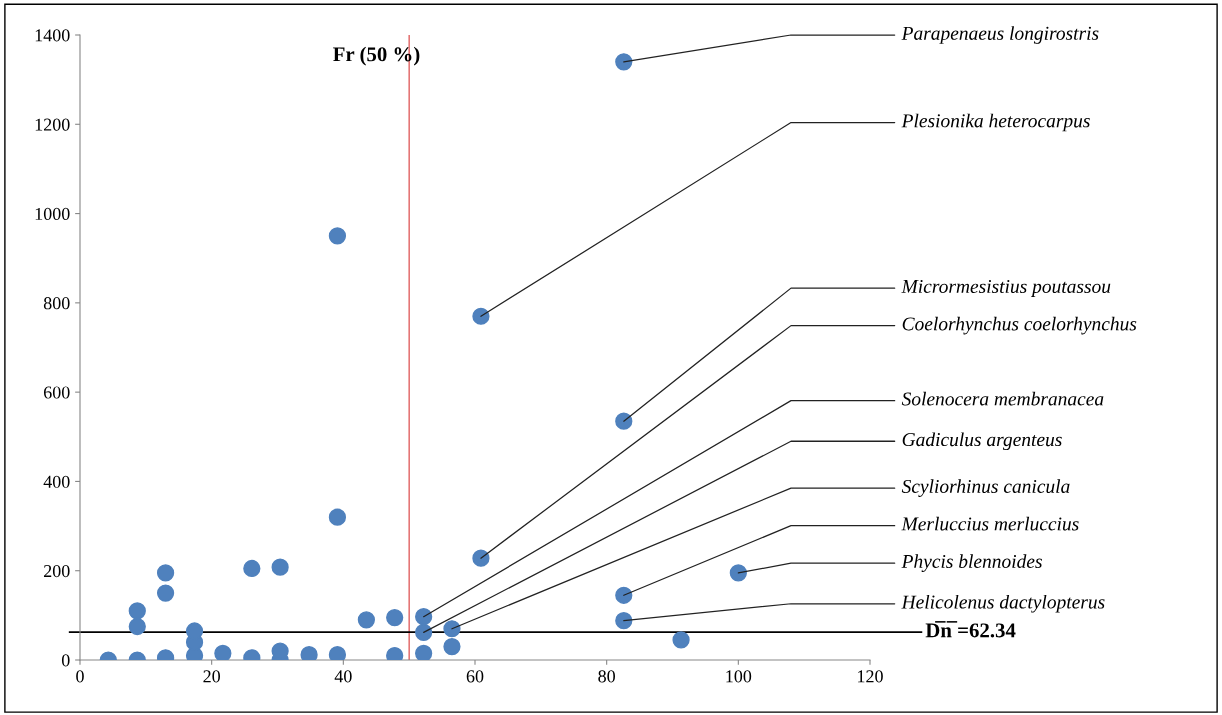 The image size is (1222, 715). What do you see at coordinates (52, 124) in the screenshot?
I see `y-tick-label: 1200` at bounding box center [52, 124].